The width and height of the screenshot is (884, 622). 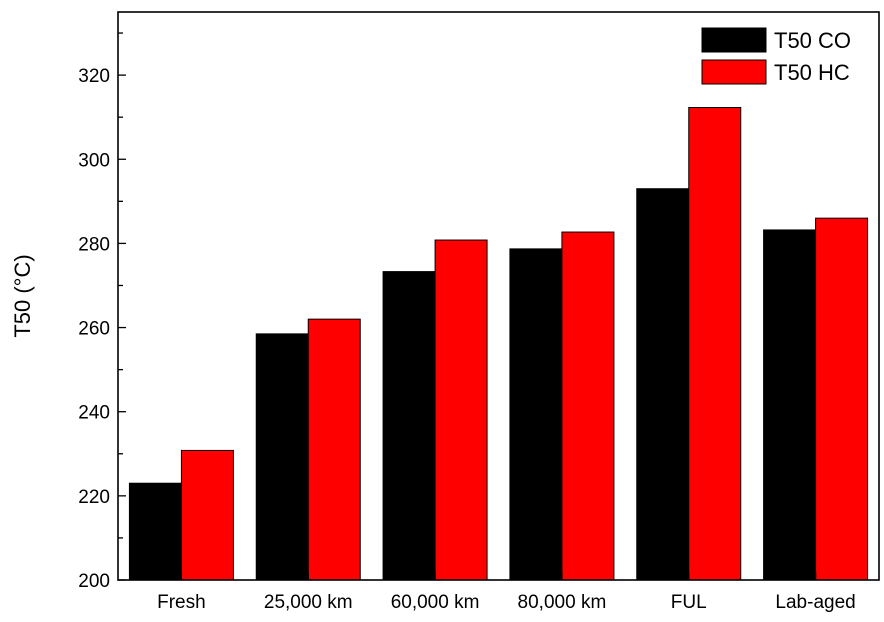 I want to click on x-tick-label: 25,000 km, so click(x=308, y=602).